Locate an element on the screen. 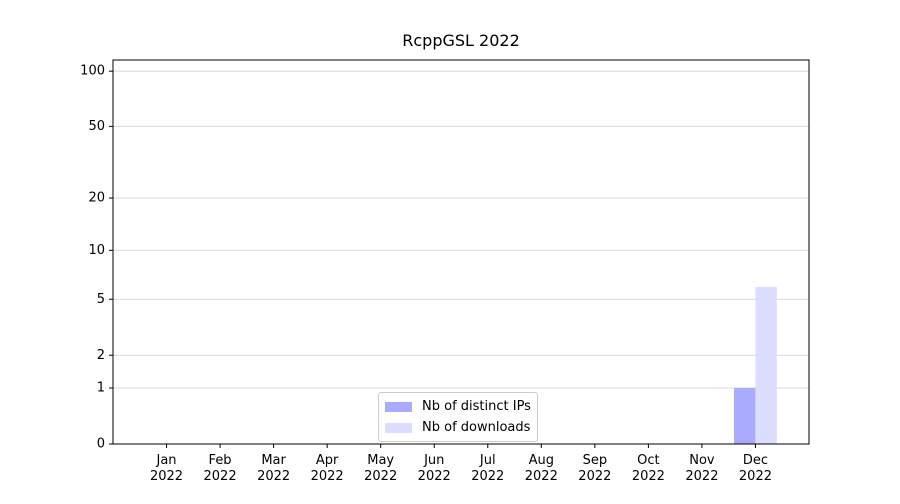  legend: Nb of distinct IPs Nb of downloads is located at coordinates (458, 417).